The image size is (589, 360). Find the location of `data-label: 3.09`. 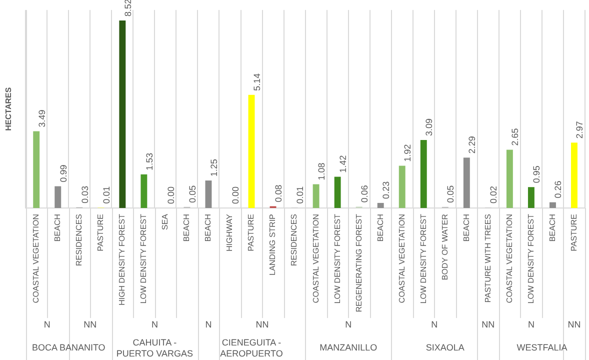

data-label: 3.09 is located at coordinates (429, 127).